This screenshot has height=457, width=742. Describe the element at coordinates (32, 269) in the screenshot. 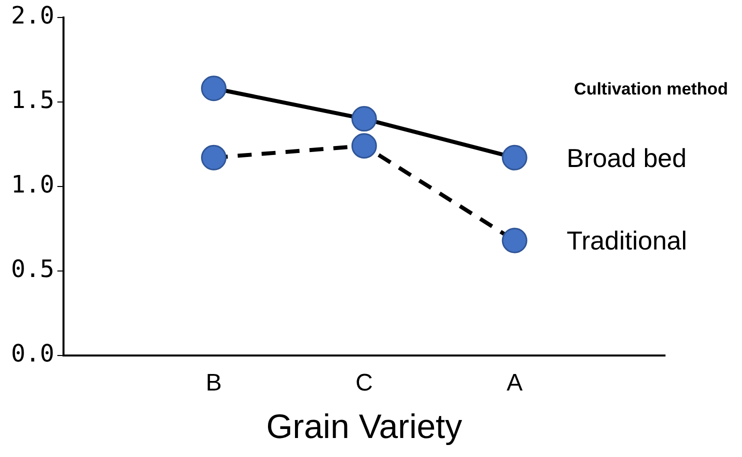

I see `y-tick-label: 0.5` at that location.